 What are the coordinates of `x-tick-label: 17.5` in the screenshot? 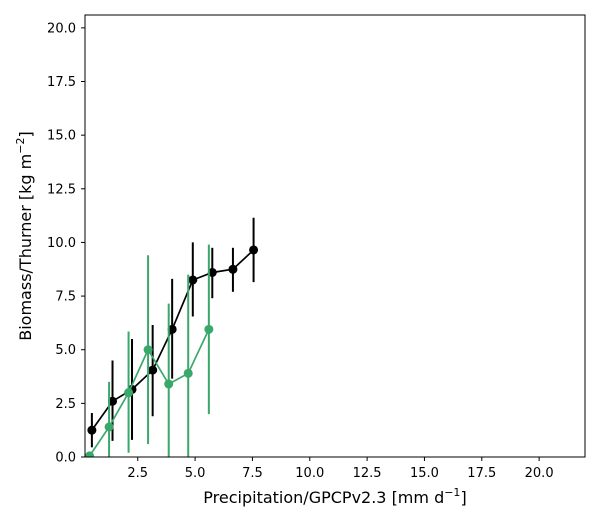 It's located at (481, 473).